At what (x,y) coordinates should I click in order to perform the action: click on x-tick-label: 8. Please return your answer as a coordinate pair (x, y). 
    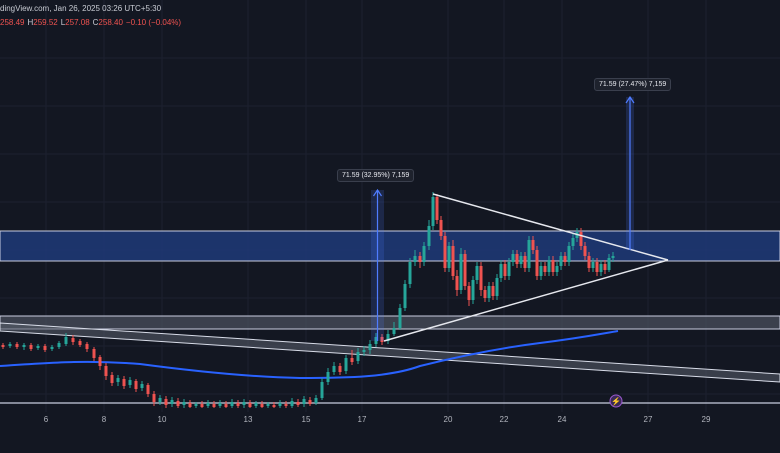
    Looking at the image, I should click on (104, 419).